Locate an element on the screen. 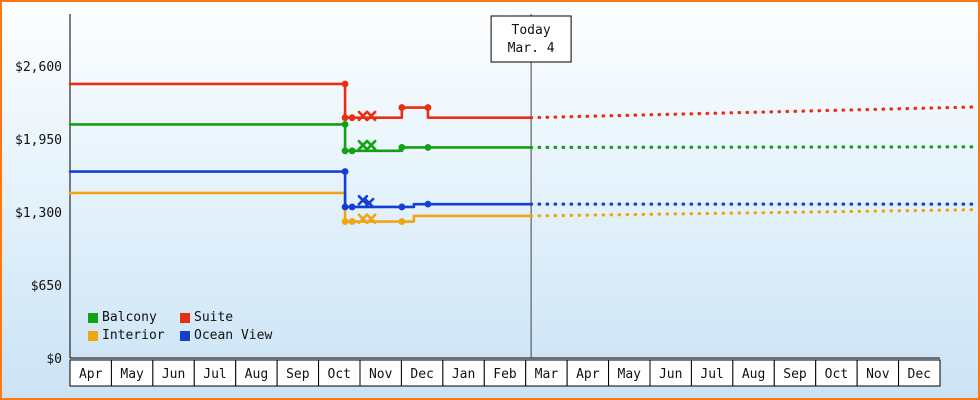 The image size is (980, 400). series-line-balcony is located at coordinates (300, 138).